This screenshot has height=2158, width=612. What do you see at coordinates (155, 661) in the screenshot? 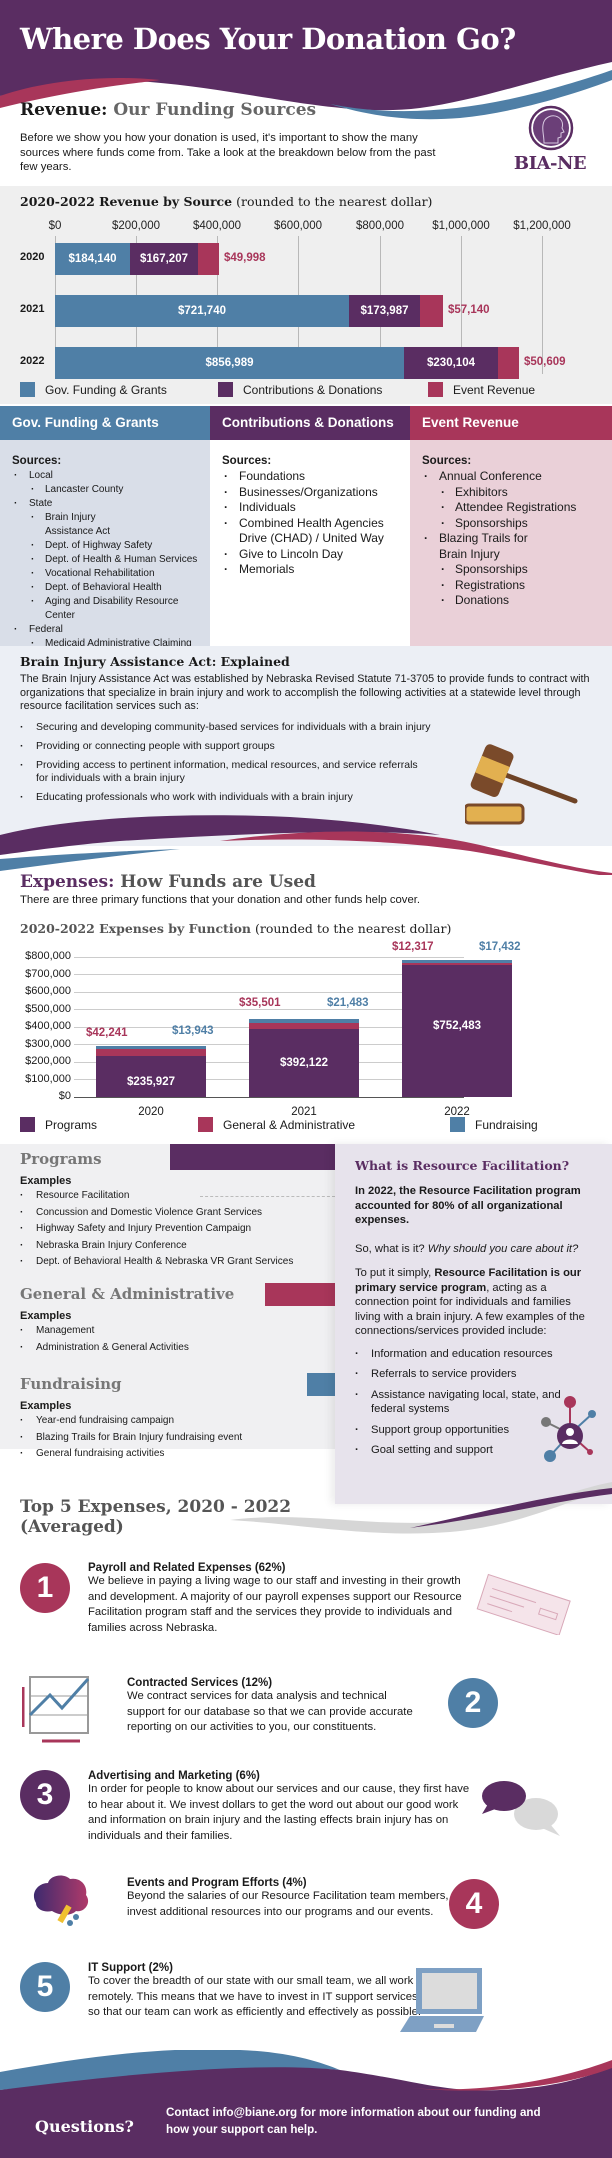
I see `biaa-title: Brain Injury Assistance Act: Explained` at bounding box center [155, 661].